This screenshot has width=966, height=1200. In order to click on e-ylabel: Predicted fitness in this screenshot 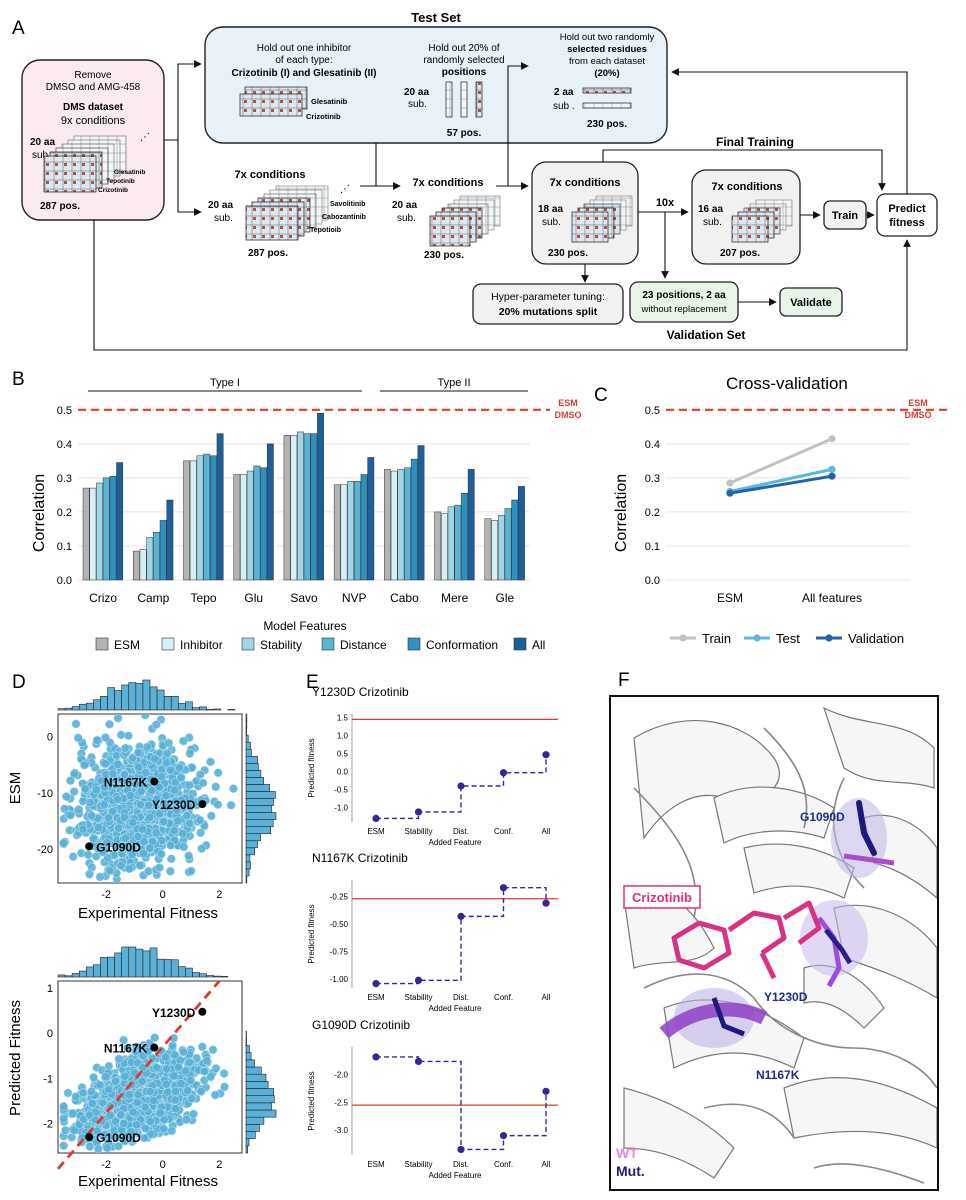, I will do `click(311, 1100)`.